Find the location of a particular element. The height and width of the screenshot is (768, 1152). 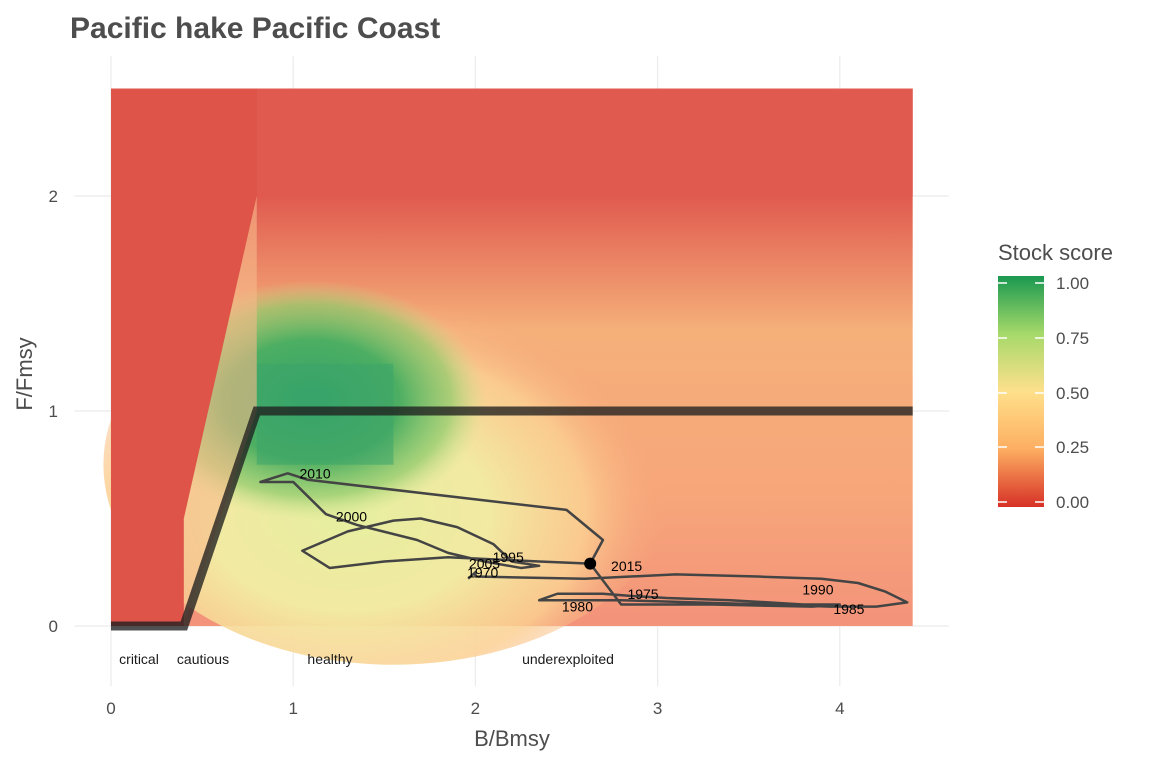

x-tick-labels: 0 1 2 3 4 is located at coordinates (475, 708).